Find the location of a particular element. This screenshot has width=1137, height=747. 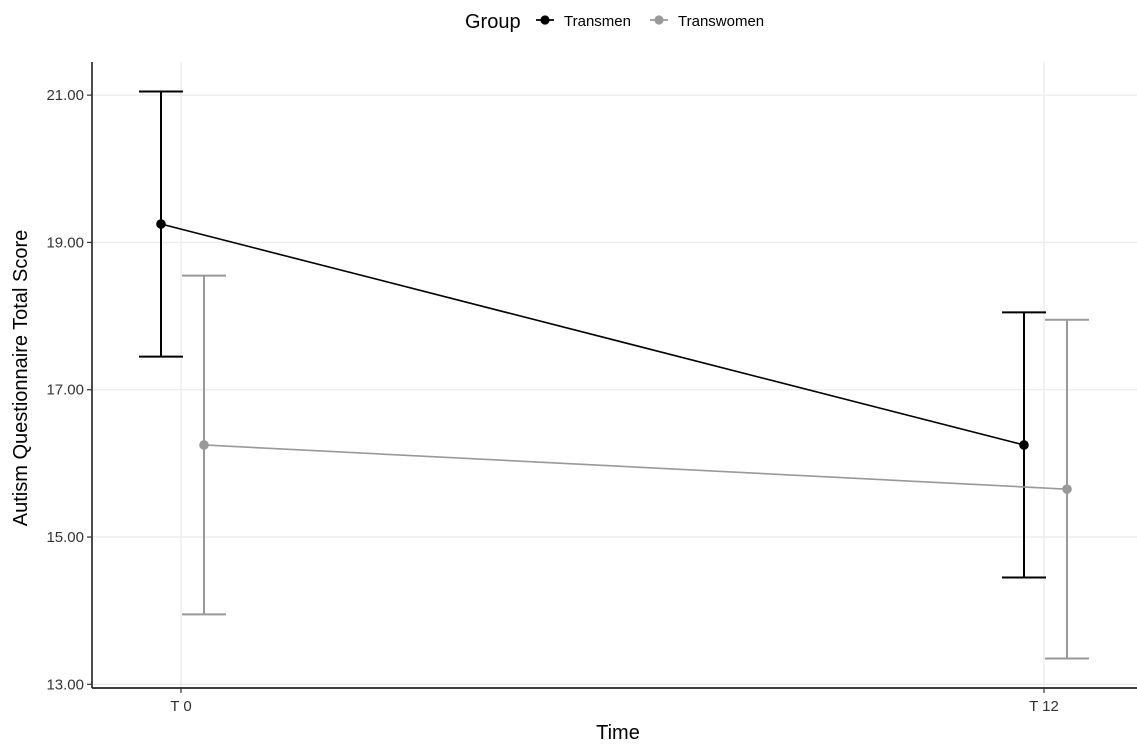

legend-items: Transmen Transwomen is located at coordinates (650, 21).